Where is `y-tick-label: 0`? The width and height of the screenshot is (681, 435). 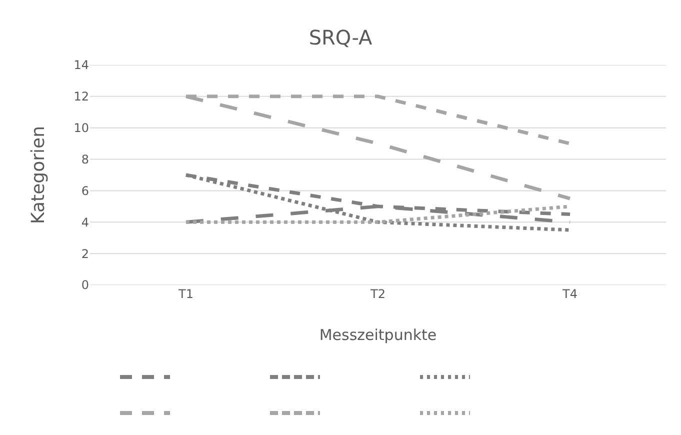
y-tick-label: 0 is located at coordinates (85, 285).